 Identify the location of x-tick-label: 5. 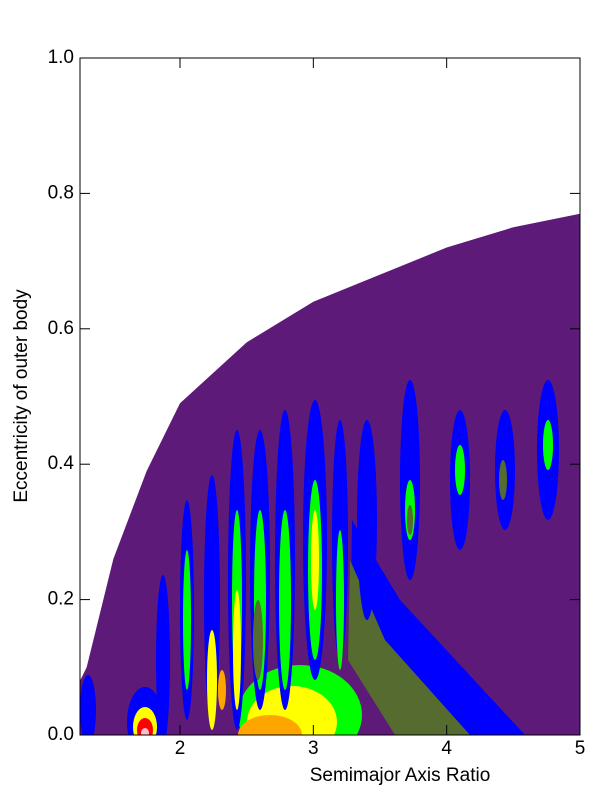
(580, 748).